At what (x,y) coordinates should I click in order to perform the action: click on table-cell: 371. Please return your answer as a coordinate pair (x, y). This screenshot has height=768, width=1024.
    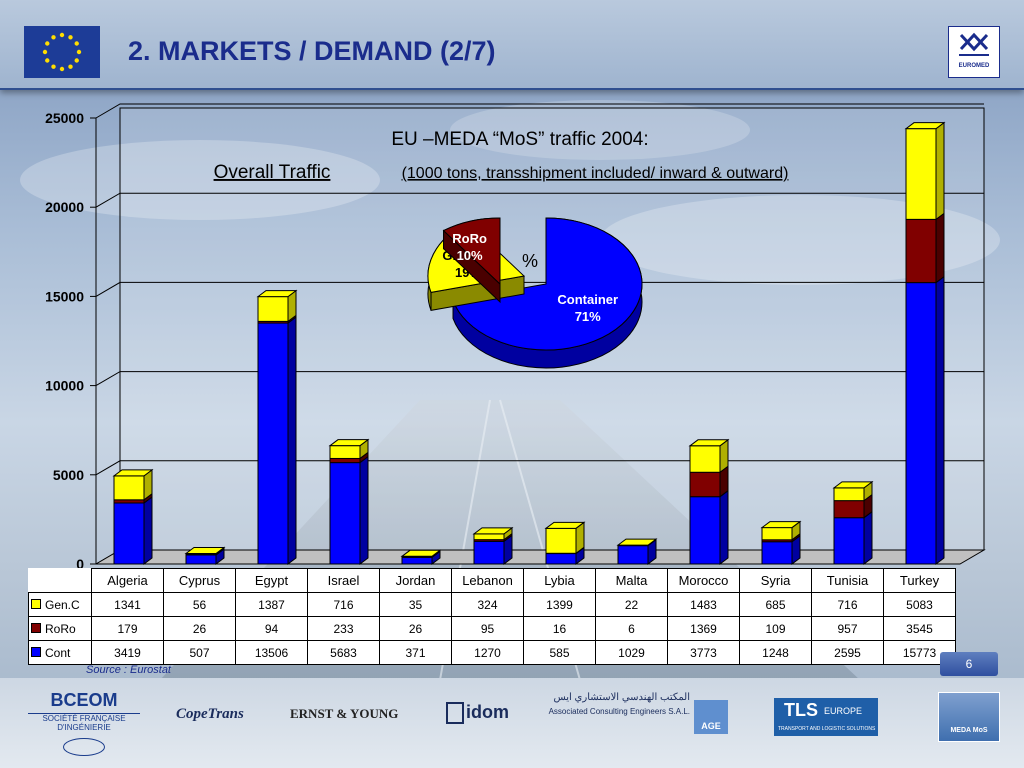
    Looking at the image, I should click on (415, 652).